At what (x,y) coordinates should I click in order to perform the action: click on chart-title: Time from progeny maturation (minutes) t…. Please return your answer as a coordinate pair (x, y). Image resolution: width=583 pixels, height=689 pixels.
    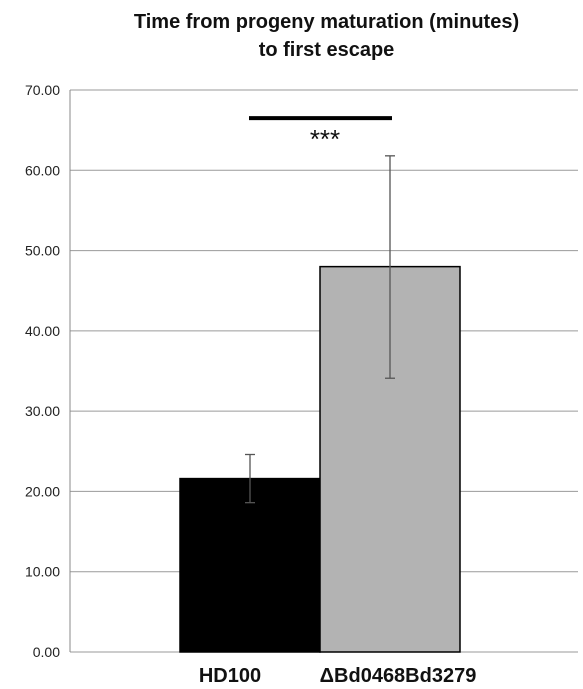
    Looking at the image, I should click on (326, 36).